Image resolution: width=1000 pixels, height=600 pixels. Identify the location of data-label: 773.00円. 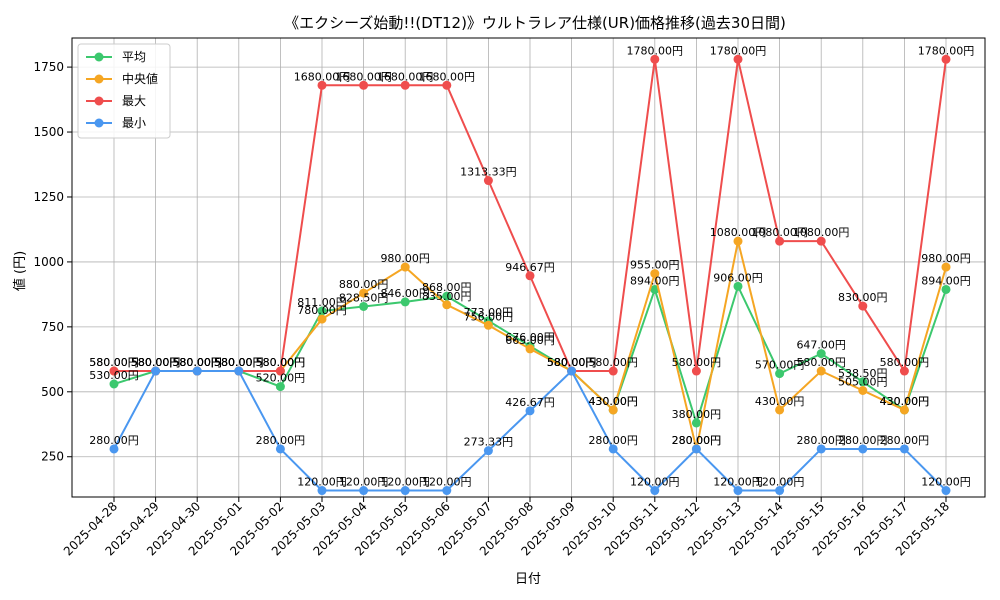
(489, 312).